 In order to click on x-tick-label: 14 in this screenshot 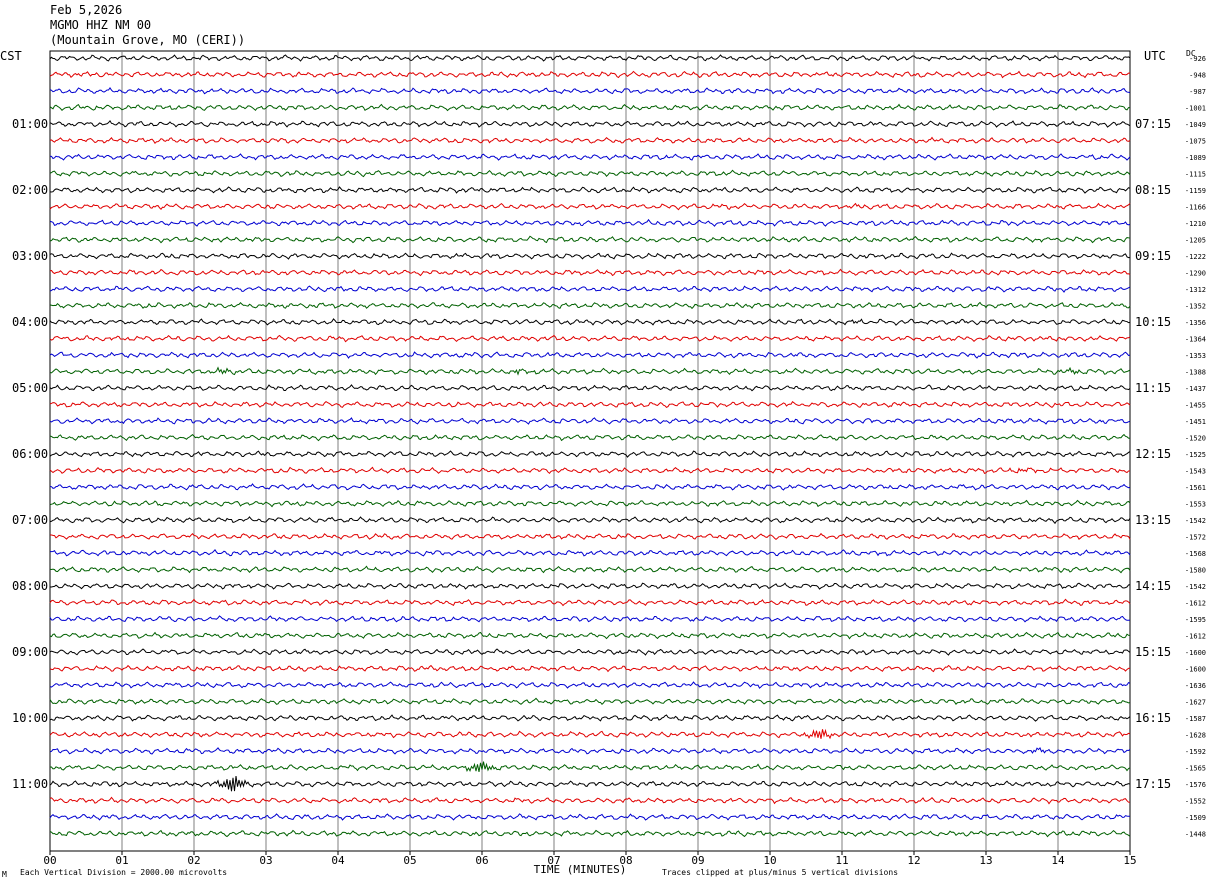, I will do `click(1058, 860)`.